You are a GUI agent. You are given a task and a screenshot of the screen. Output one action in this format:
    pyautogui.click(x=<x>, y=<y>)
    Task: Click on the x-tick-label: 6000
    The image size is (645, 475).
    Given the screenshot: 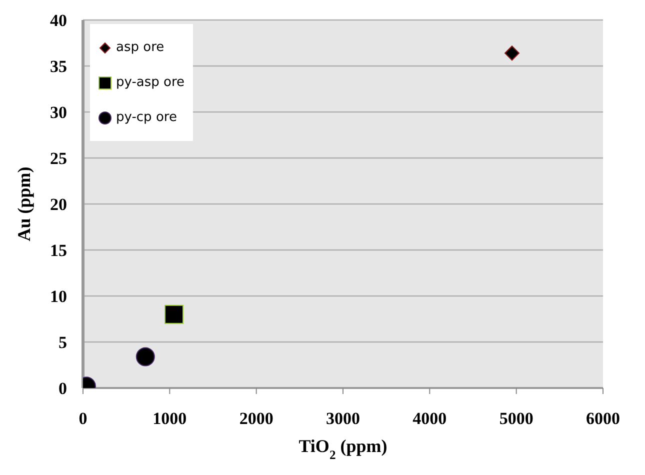 What is the action you would take?
    pyautogui.click(x=603, y=418)
    